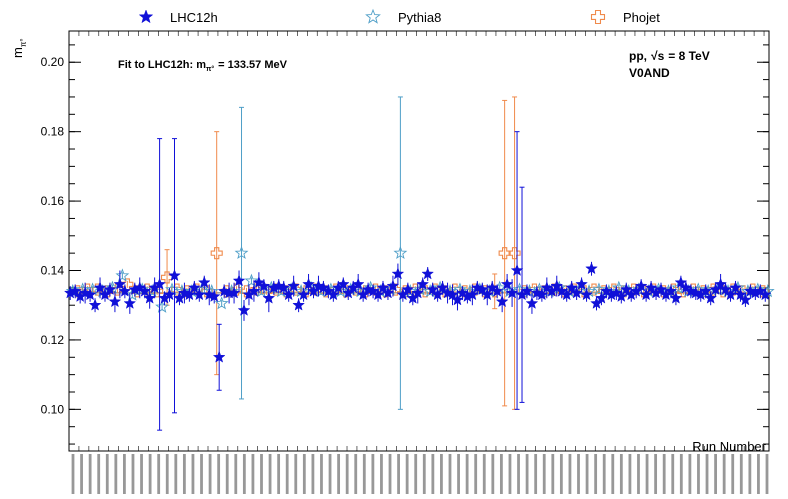 The height and width of the screenshot is (499, 788). What do you see at coordinates (419, 17) in the screenshot?
I see `legend-label-pythia8: Pythia8` at bounding box center [419, 17].